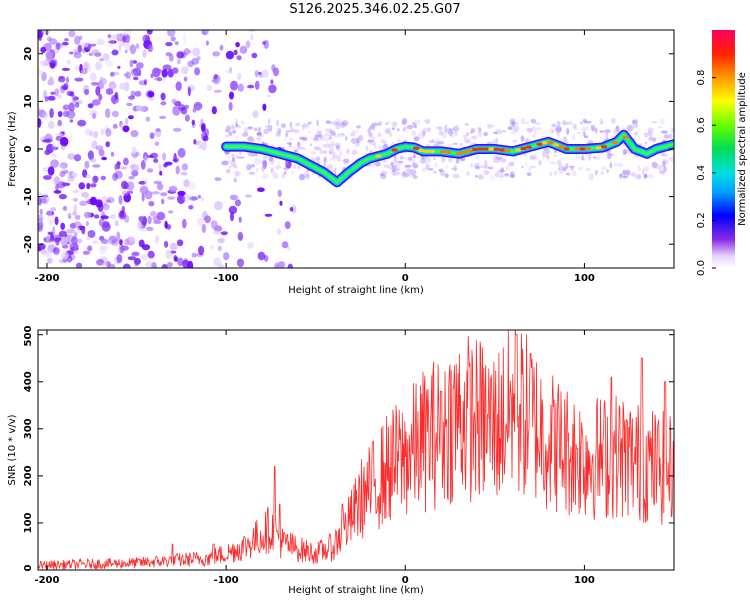  What do you see at coordinates (28, 101) in the screenshot?
I see `spectrogram-y-tick-label: 10` at bounding box center [28, 101].